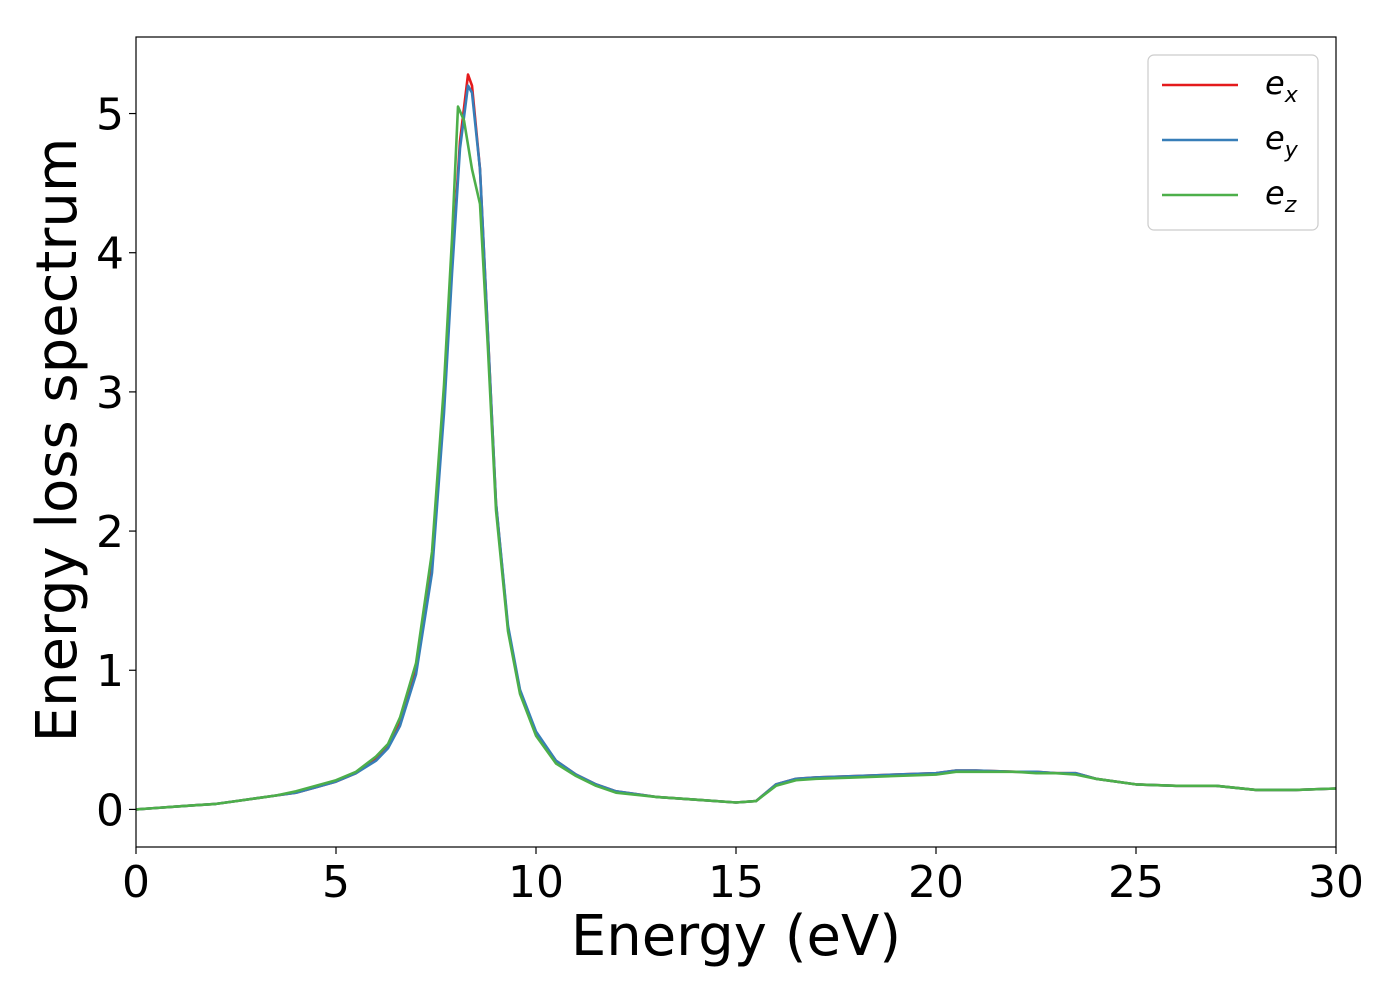 The image size is (1400, 1000). Describe the element at coordinates (57, 440) in the screenshot. I see `y-axis-label: Energy loss spectrum` at that location.